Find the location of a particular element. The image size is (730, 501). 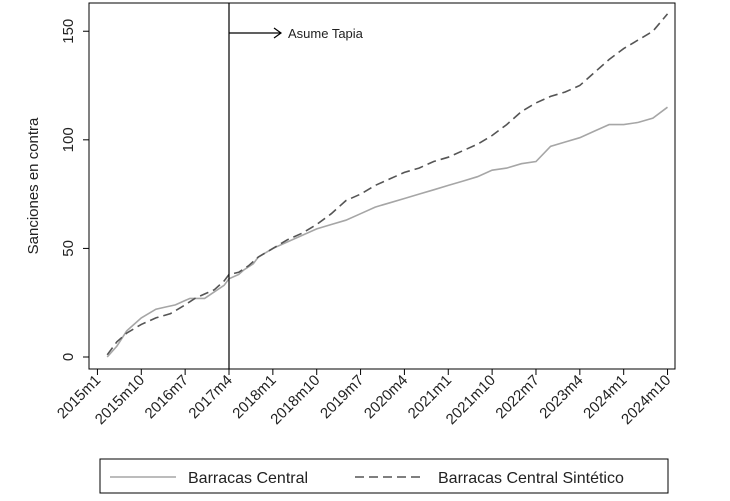

legend-label-barracas-central: Barracas Central is located at coordinates (248, 478).